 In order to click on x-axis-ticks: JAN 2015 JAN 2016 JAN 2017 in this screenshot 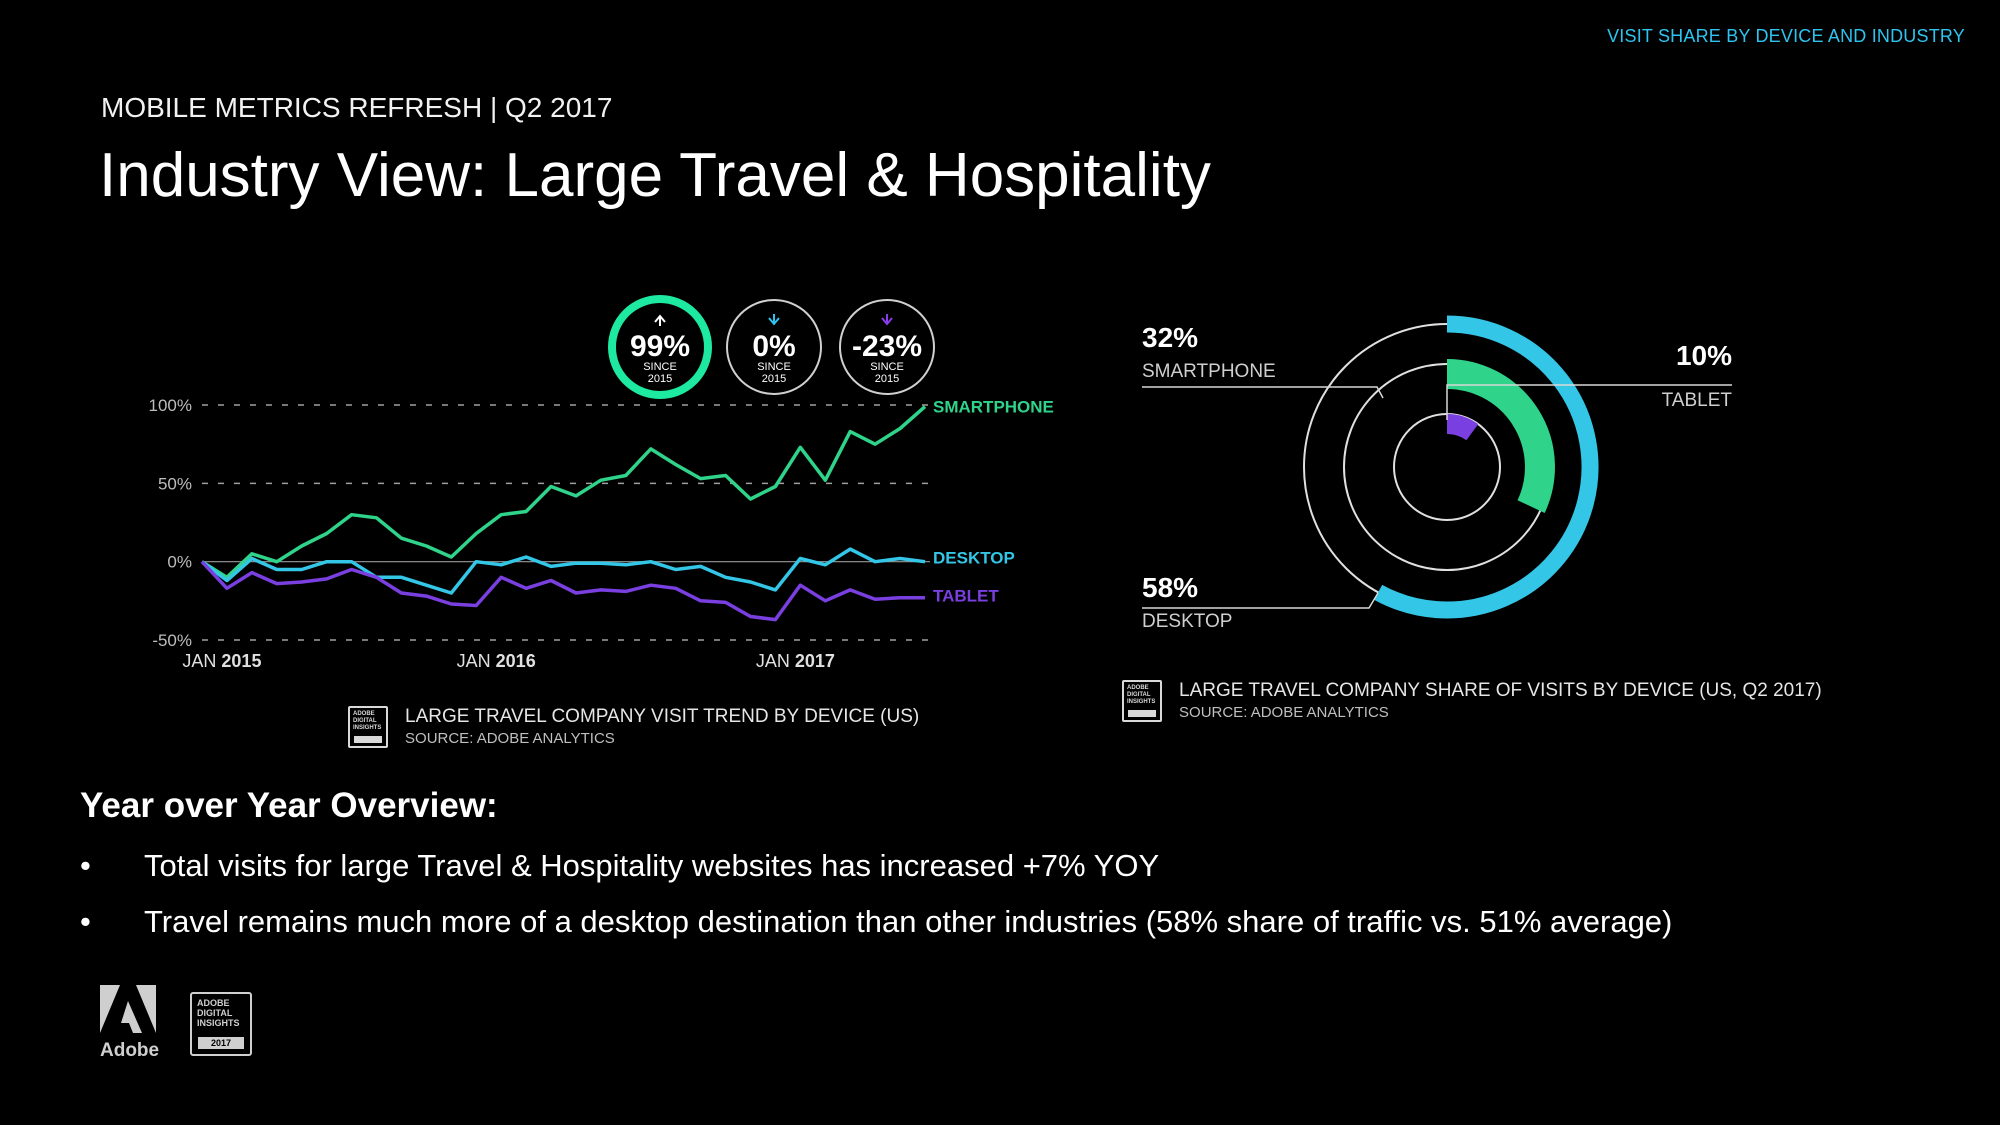, I will do `click(508, 661)`.